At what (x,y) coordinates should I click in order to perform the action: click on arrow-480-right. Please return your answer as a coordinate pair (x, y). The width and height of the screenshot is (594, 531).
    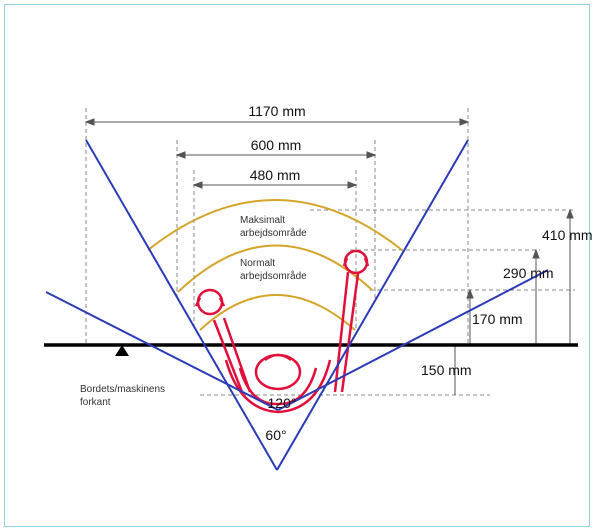
    Looking at the image, I should click on (352, 185).